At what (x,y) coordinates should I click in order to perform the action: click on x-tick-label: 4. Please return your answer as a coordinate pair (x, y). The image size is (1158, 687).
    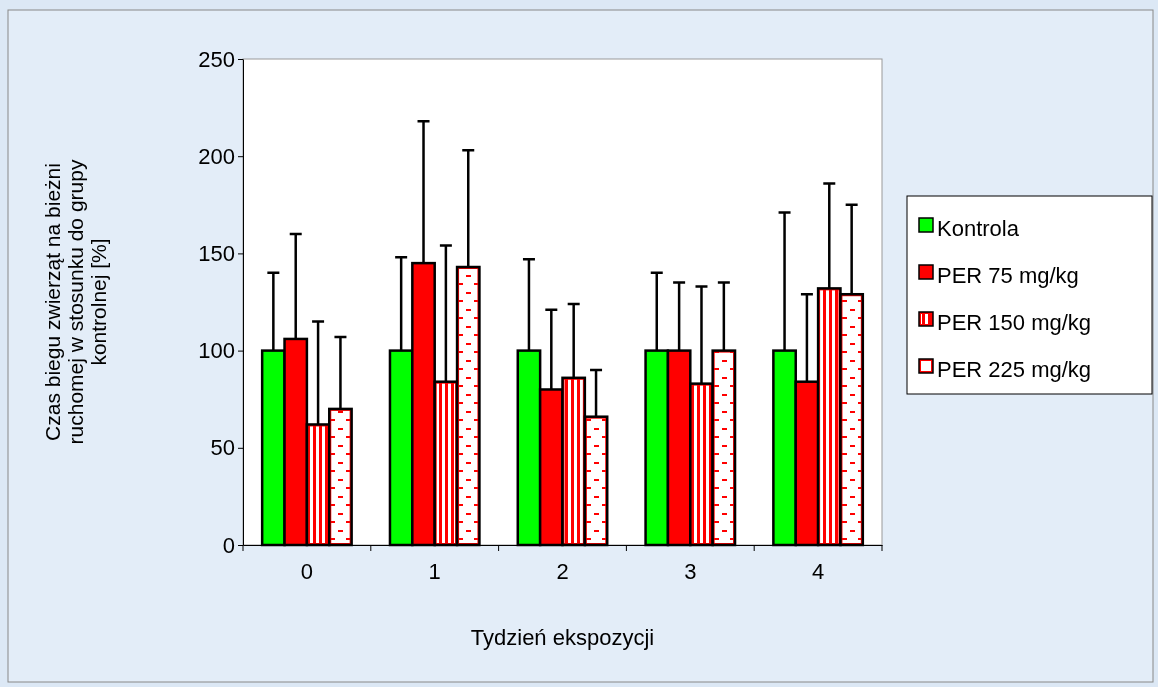
    Looking at the image, I should click on (818, 571).